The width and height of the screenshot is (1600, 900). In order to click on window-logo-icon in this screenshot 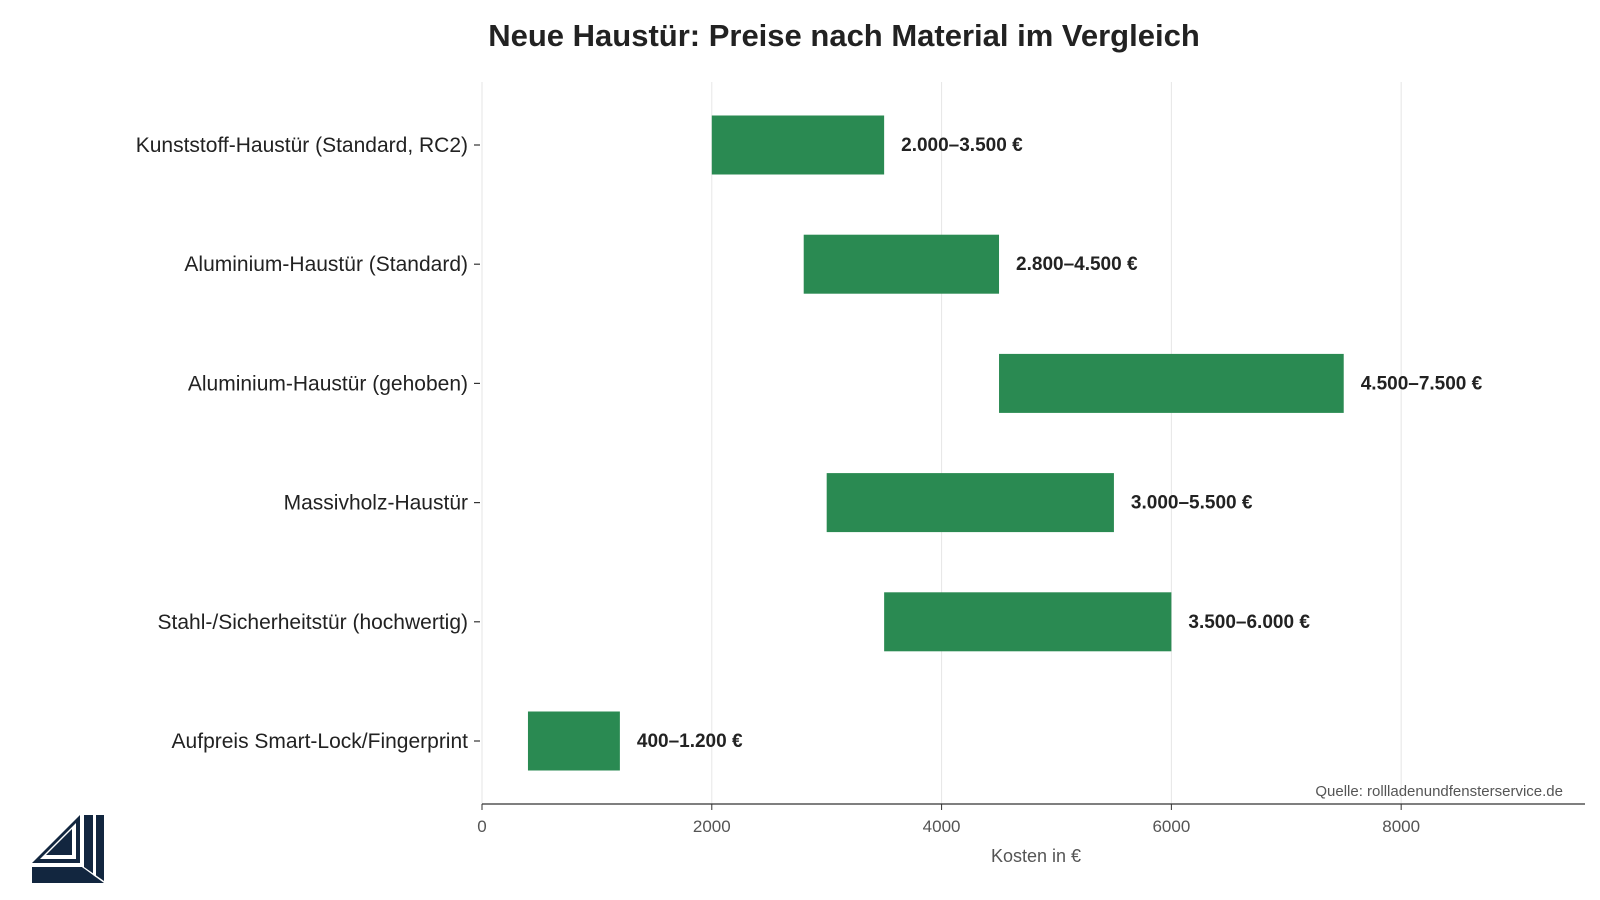, I will do `click(68, 849)`.